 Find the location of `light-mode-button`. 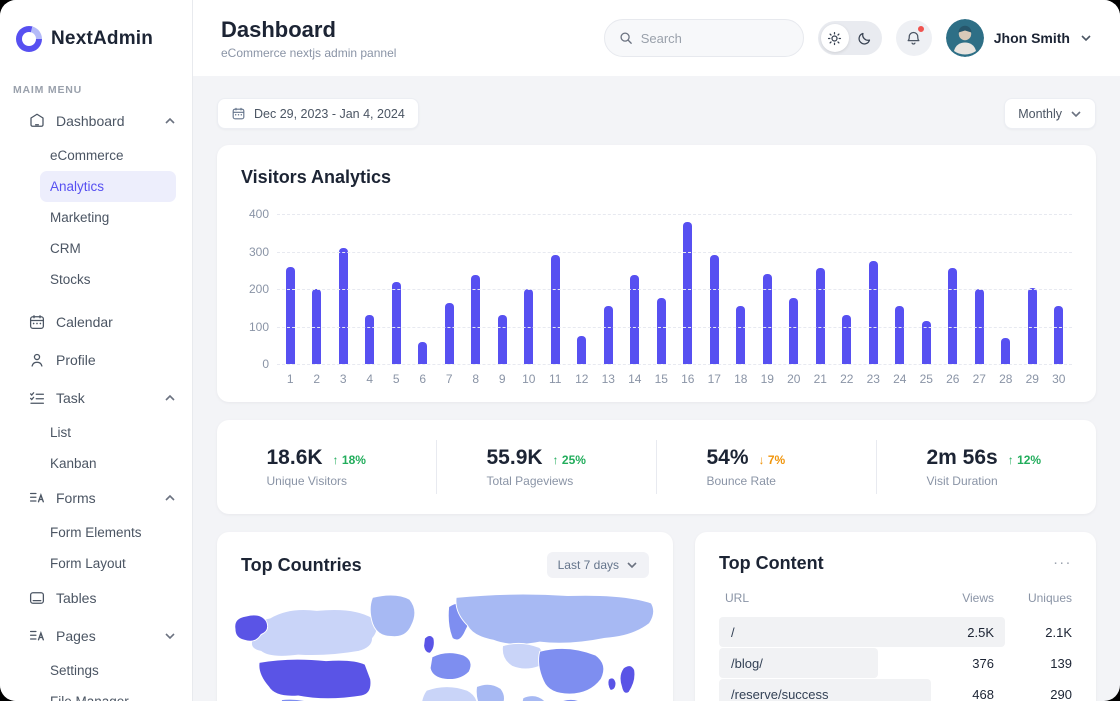

light-mode-button is located at coordinates (834, 38).